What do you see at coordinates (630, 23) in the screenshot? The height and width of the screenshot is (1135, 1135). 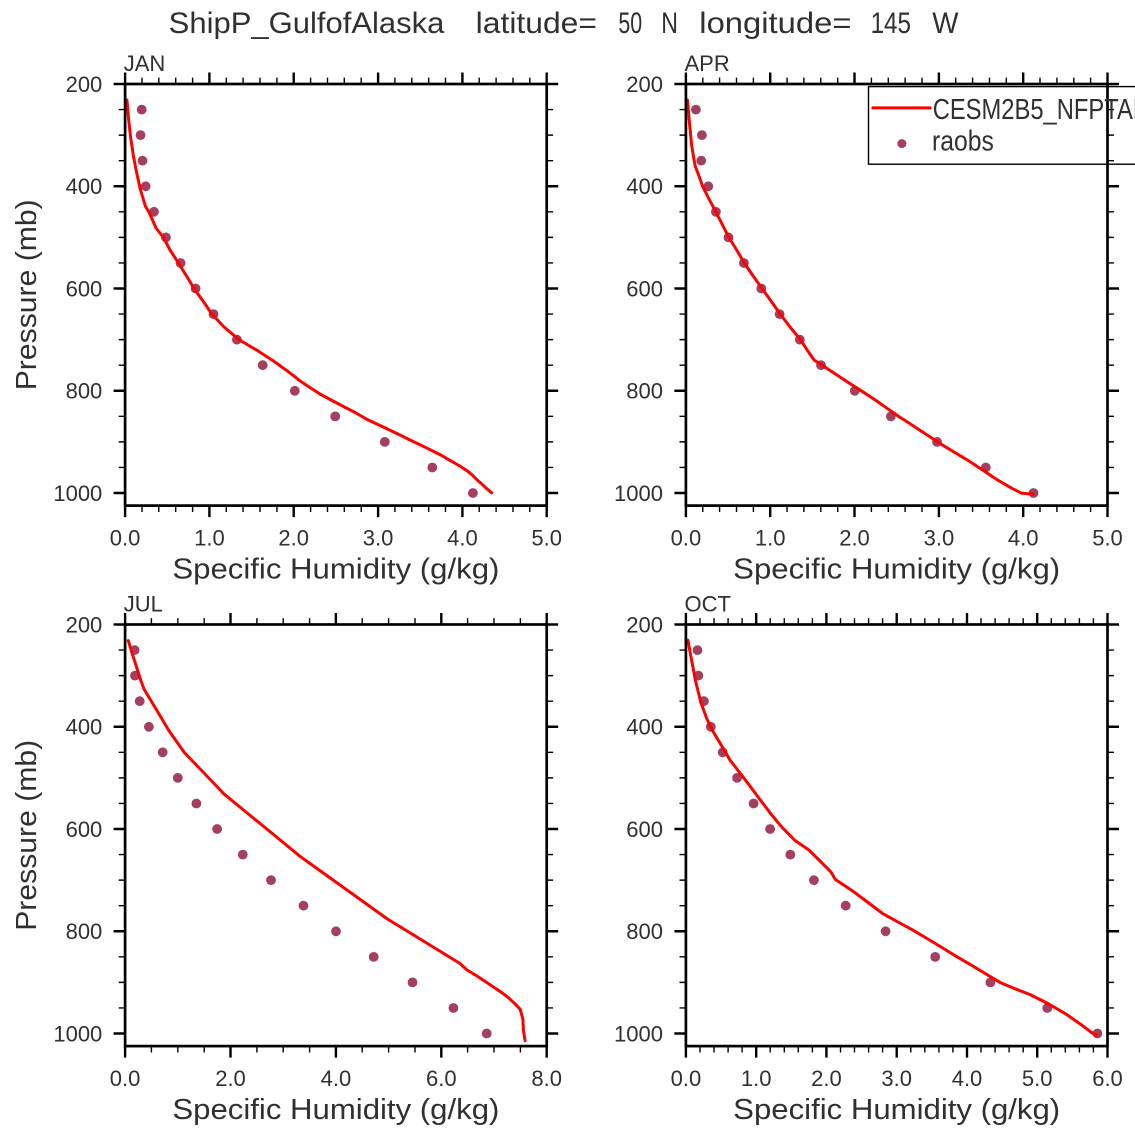 I see `svg-text: 50` at bounding box center [630, 23].